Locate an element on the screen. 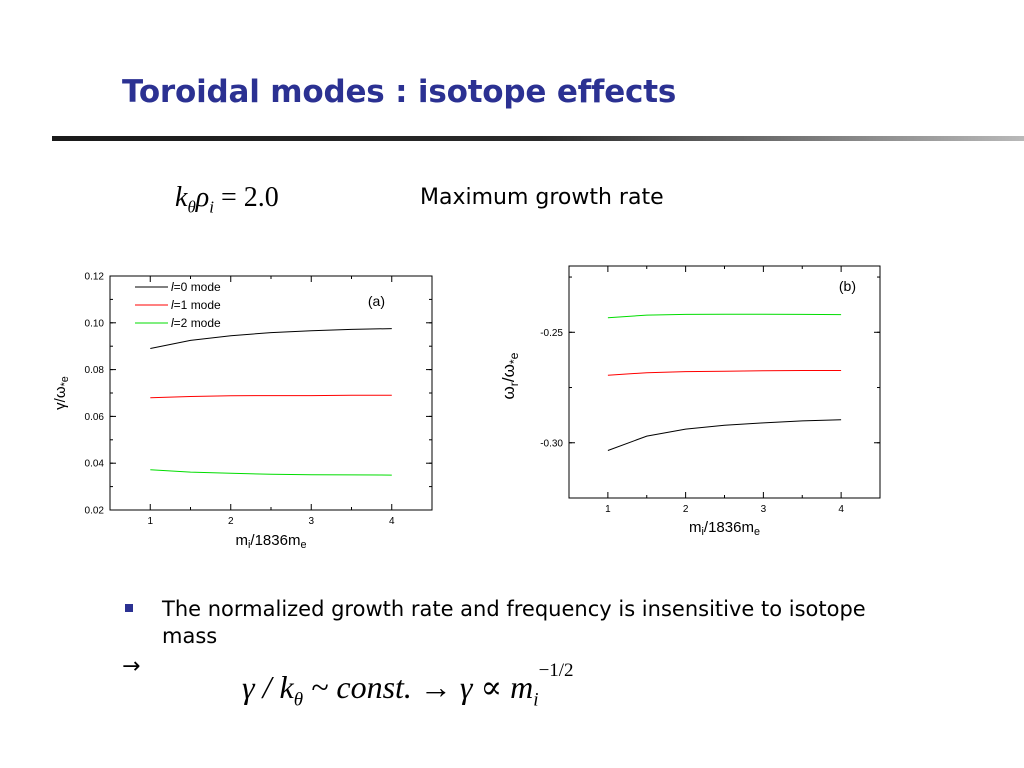  y-axis-label-part-2: /ω is located at coordinates (508, 373).